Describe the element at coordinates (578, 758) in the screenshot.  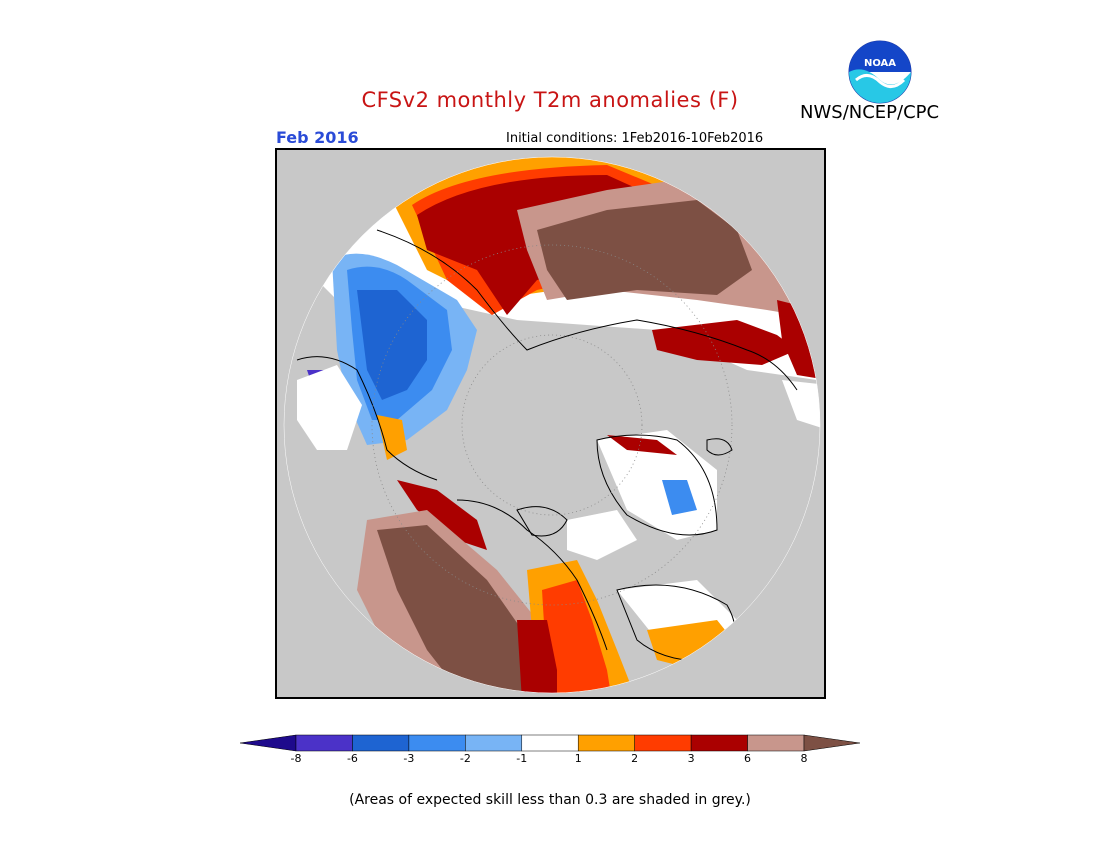
I see `colorbar-tick-label: 1` at that location.